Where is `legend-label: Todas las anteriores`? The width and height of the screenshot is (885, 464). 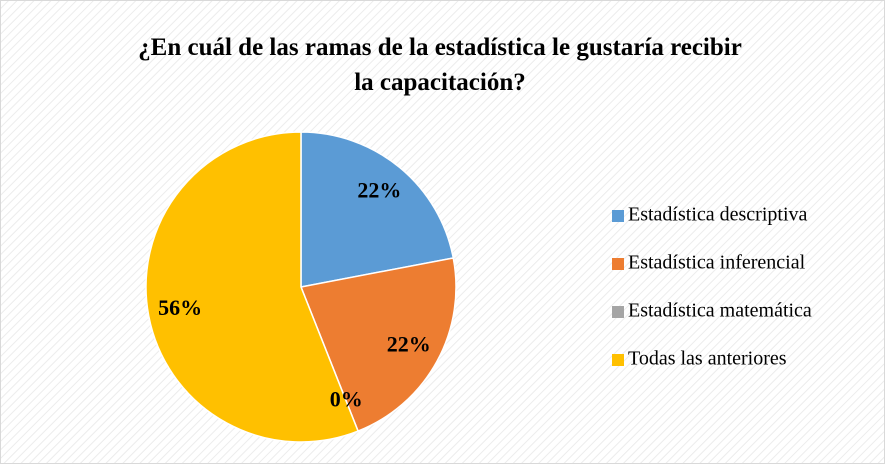
legend-label: Todas las anteriores is located at coordinates (707, 359).